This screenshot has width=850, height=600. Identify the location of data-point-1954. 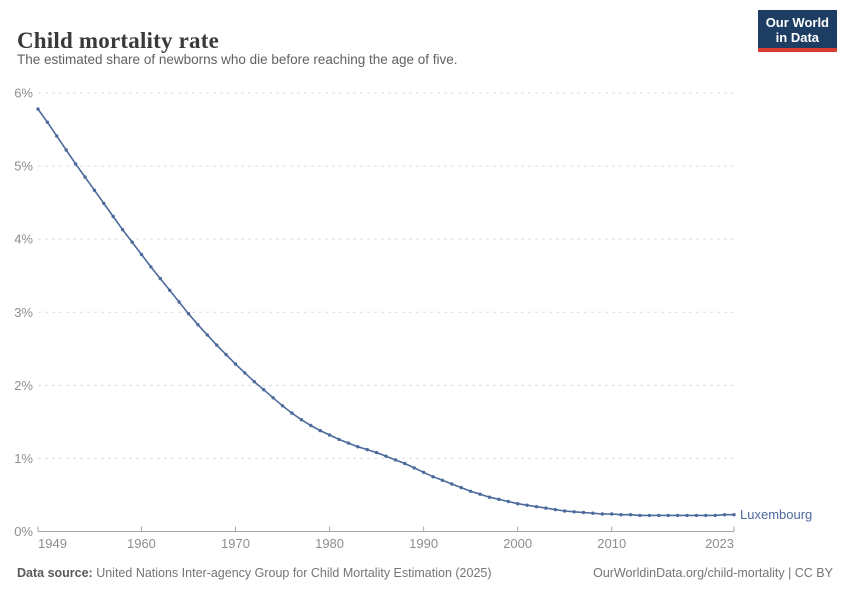
(85, 177).